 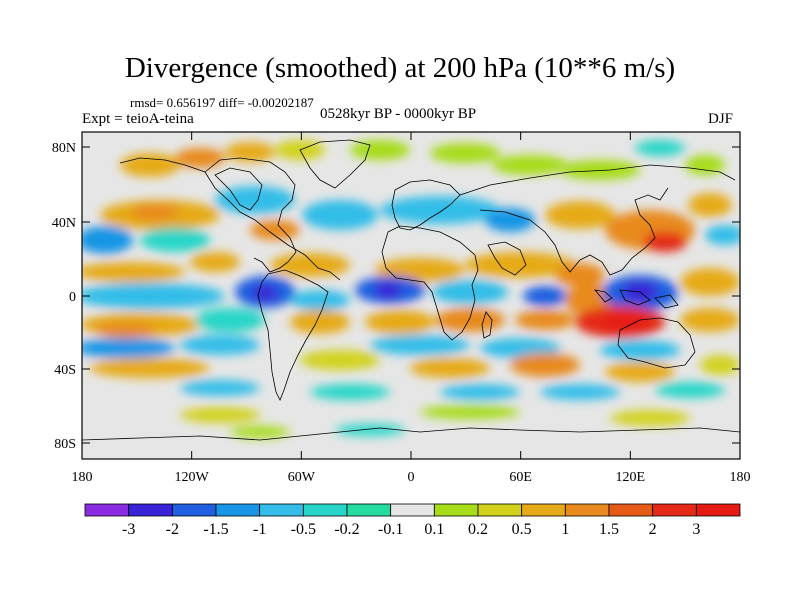 I want to click on lat-tick-label: 80N, so click(x=64, y=148).